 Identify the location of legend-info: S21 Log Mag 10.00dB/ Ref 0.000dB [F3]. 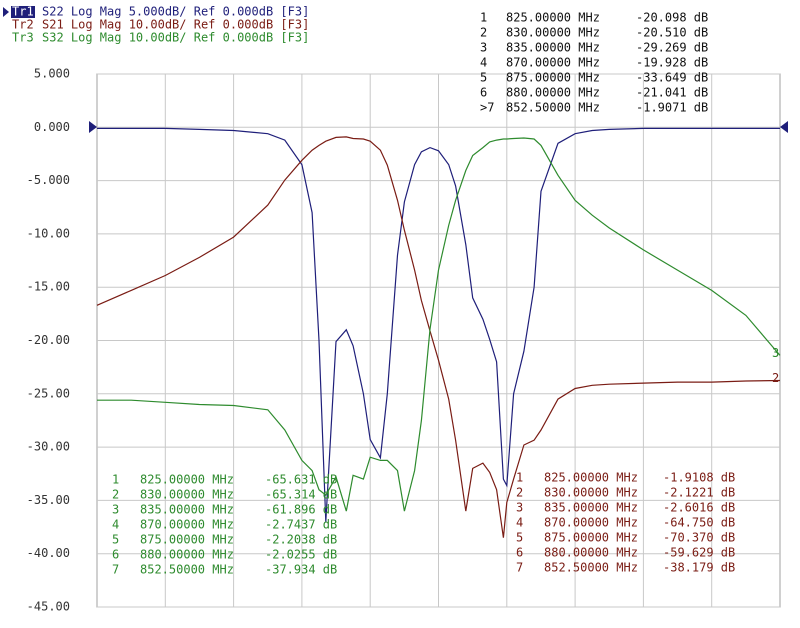
(175, 25).